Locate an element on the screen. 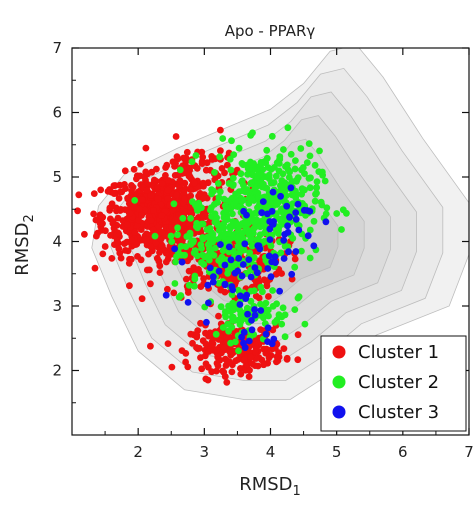  x-tick-label: 2 is located at coordinates (138, 452).